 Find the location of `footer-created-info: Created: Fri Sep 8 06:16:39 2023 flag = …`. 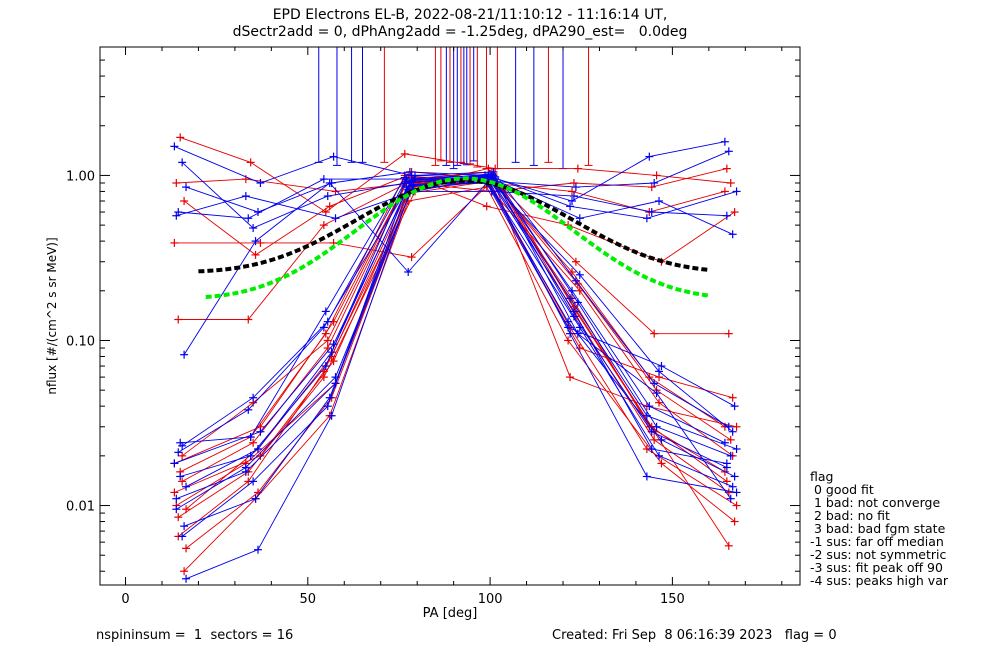

footer-created-info: Created: Fri Sep 8 06:16:39 2023 flag = … is located at coordinates (694, 635).